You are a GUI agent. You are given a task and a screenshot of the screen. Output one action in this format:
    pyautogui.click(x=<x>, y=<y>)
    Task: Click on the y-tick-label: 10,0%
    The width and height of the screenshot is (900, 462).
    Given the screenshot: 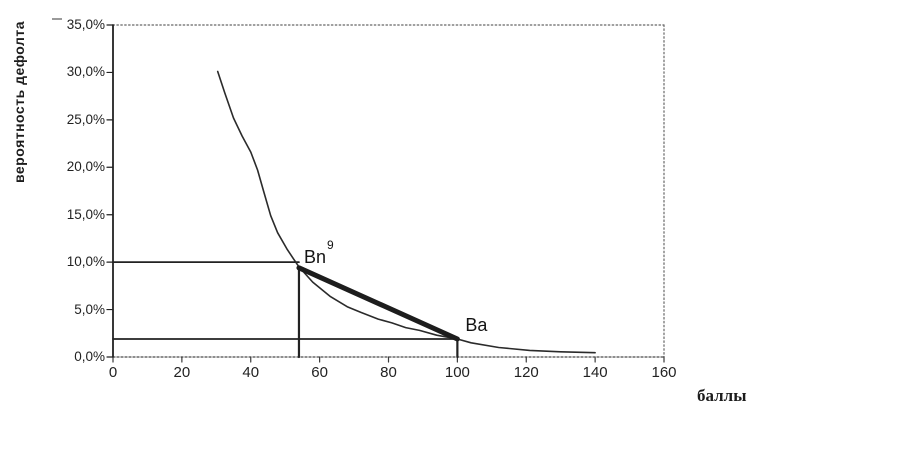 What is the action you would take?
    pyautogui.click(x=85, y=262)
    